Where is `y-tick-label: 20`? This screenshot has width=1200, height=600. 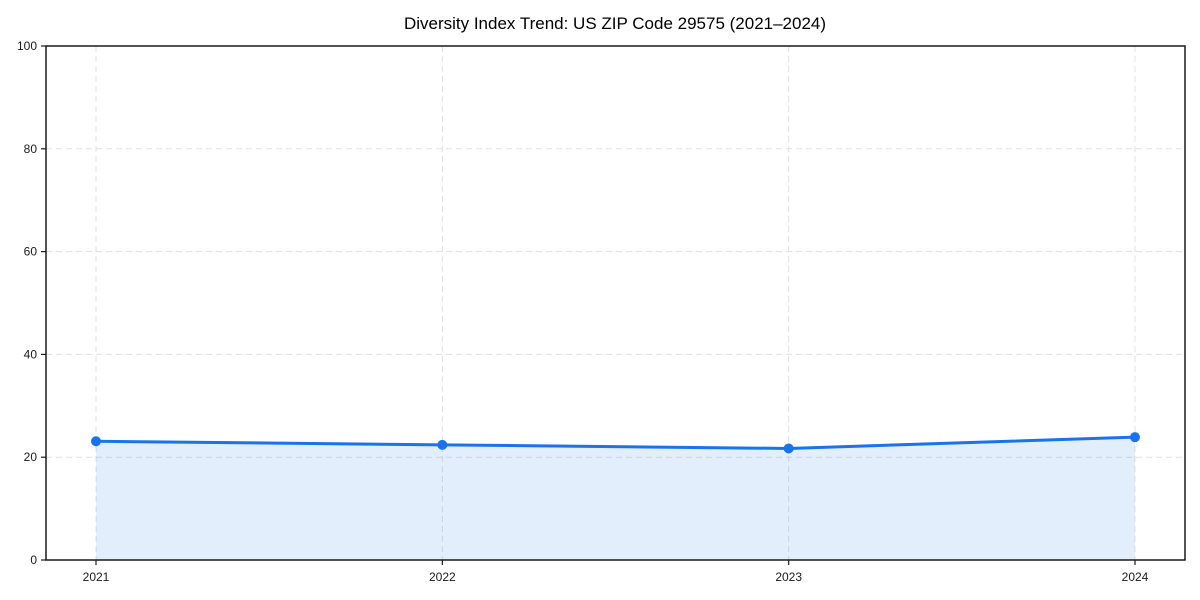 y-tick-label: 20 is located at coordinates (31, 457).